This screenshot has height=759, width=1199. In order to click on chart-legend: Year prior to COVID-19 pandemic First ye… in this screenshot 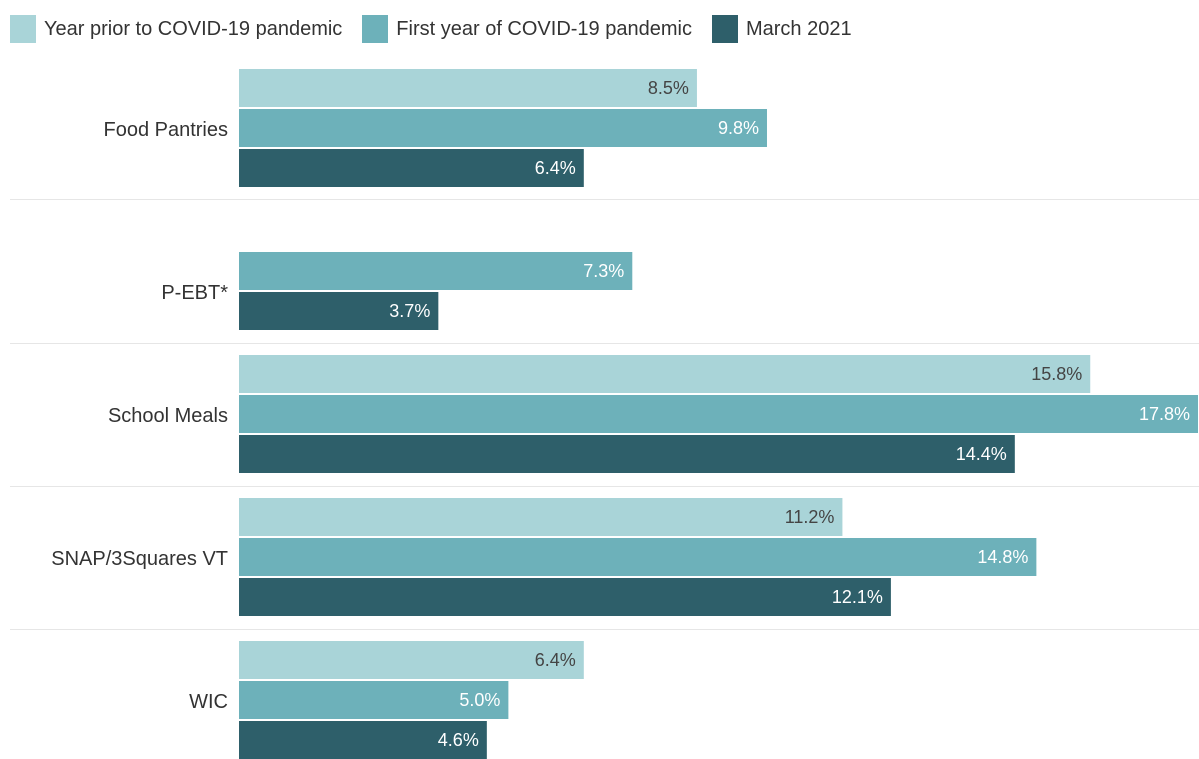, I will do `click(431, 29)`.